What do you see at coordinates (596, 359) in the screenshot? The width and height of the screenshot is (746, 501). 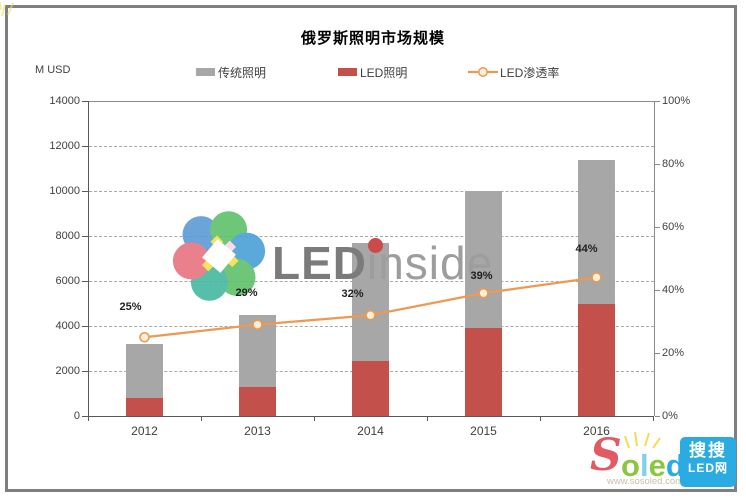 I see `bar-led-2016` at bounding box center [596, 359].